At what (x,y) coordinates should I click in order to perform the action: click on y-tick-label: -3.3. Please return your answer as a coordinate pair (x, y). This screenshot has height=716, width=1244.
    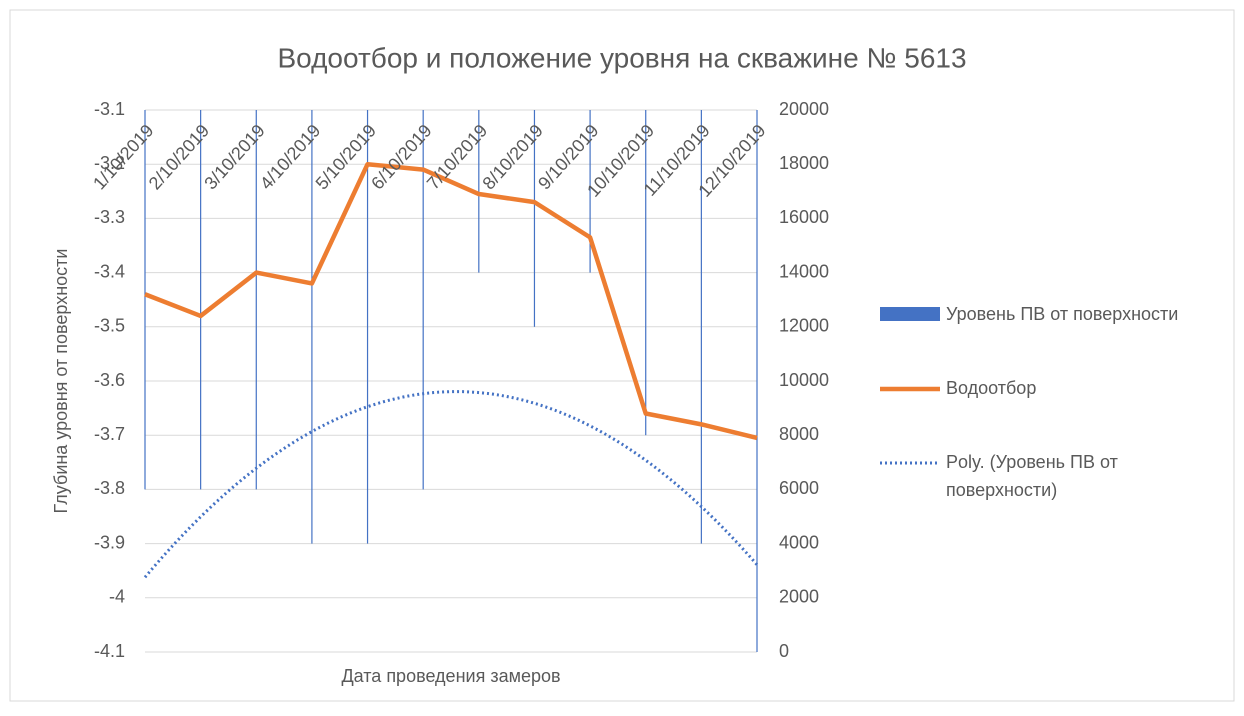
    Looking at the image, I should click on (109, 217).